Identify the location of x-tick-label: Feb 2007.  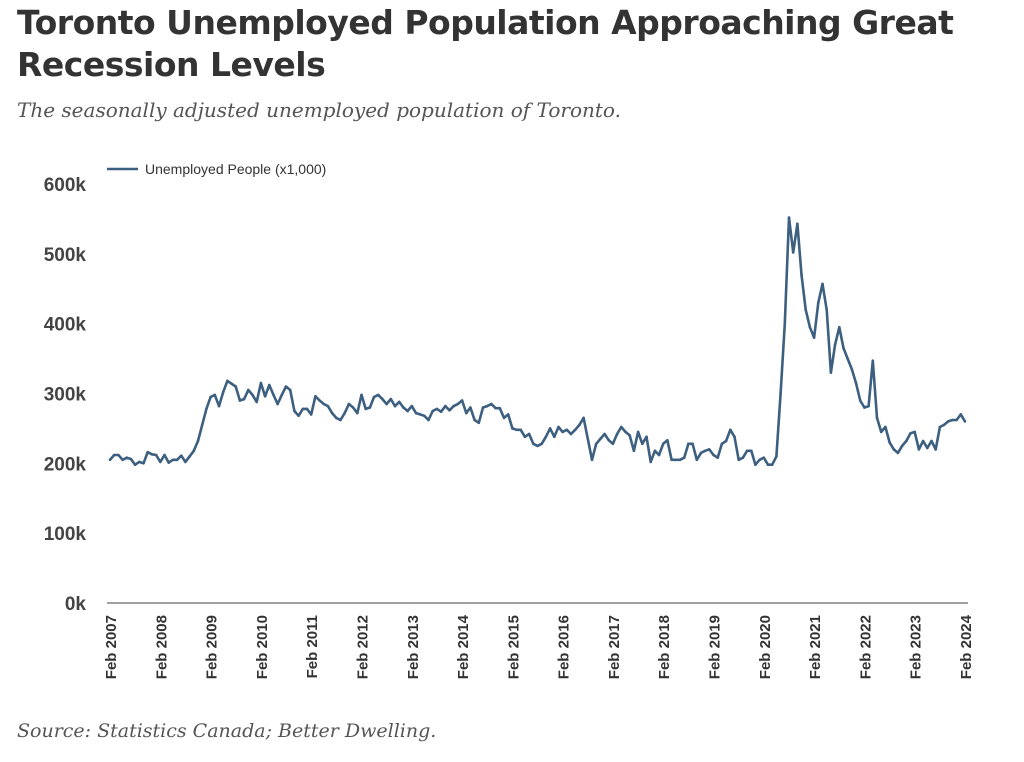
(111, 647).